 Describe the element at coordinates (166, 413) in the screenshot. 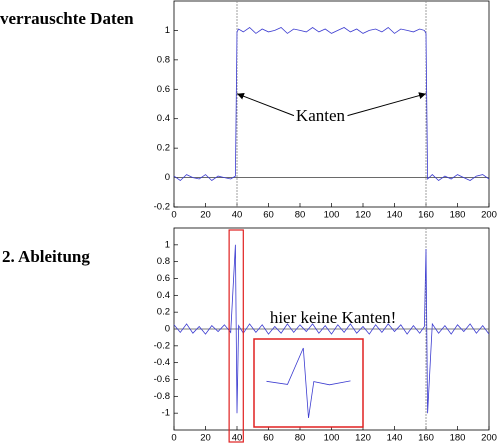

I see `y-tick-label: -1` at that location.